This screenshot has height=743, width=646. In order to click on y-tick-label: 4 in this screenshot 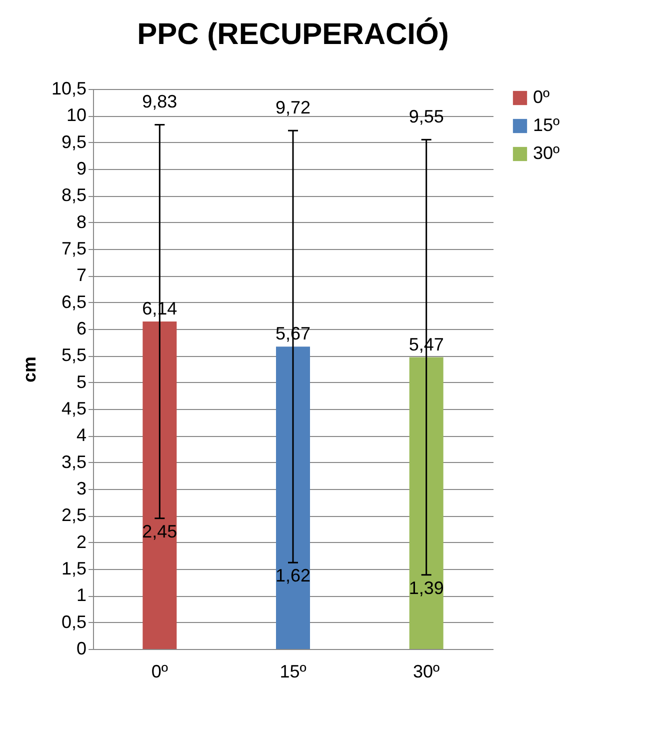, I will do `click(81, 435)`.